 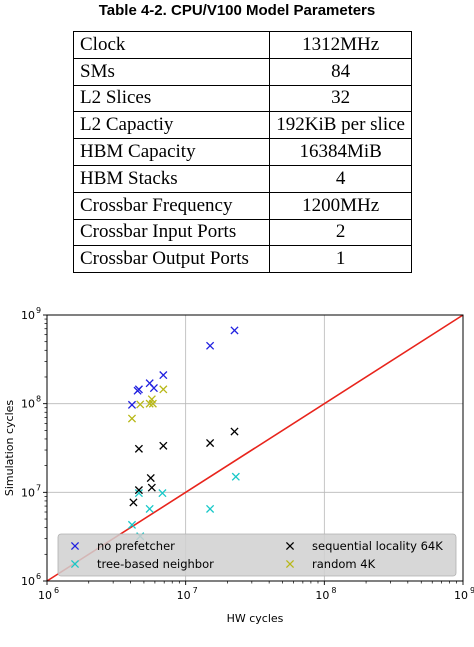 I want to click on param-value: 16384MiB, so click(x=340, y=152).